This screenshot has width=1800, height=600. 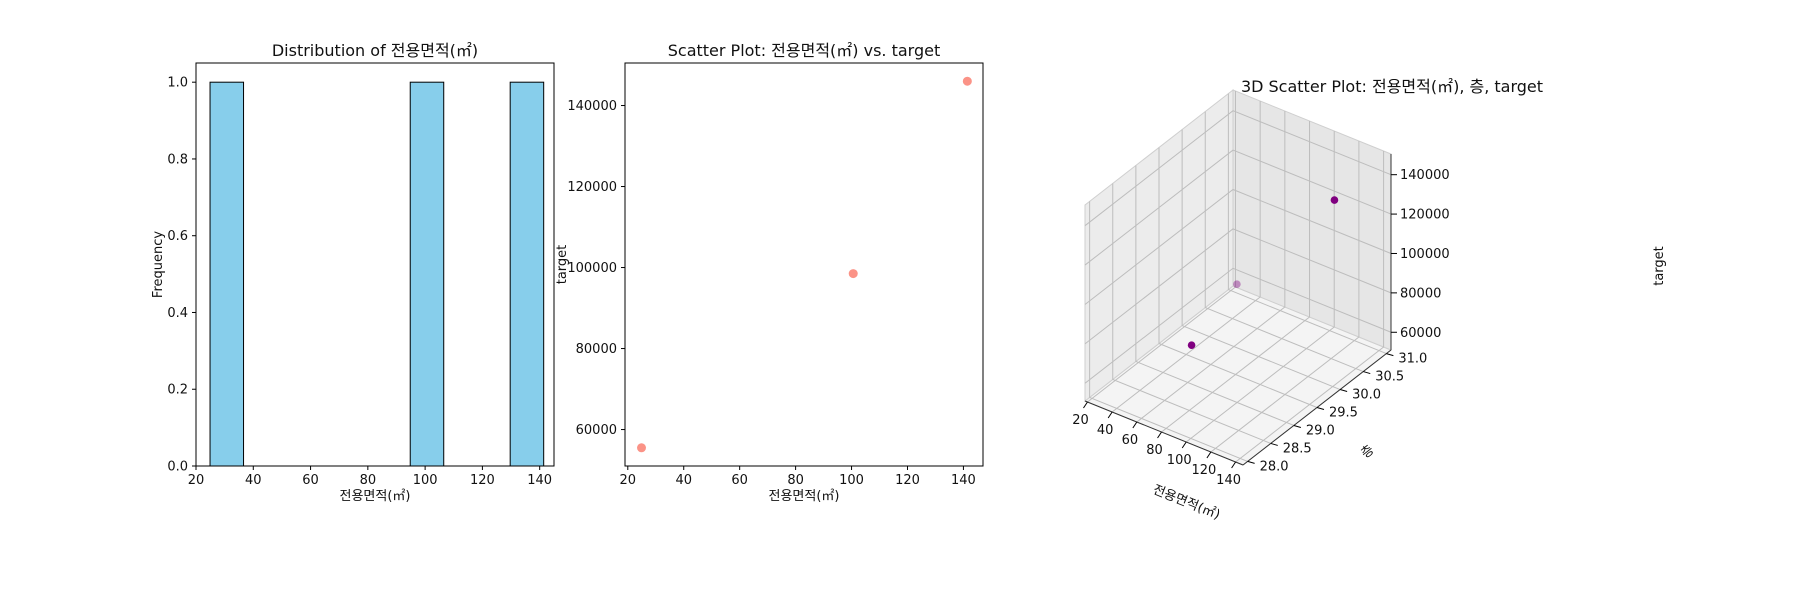 What do you see at coordinates (804, 264) in the screenshot?
I see `scatter-axes-frame` at bounding box center [804, 264].